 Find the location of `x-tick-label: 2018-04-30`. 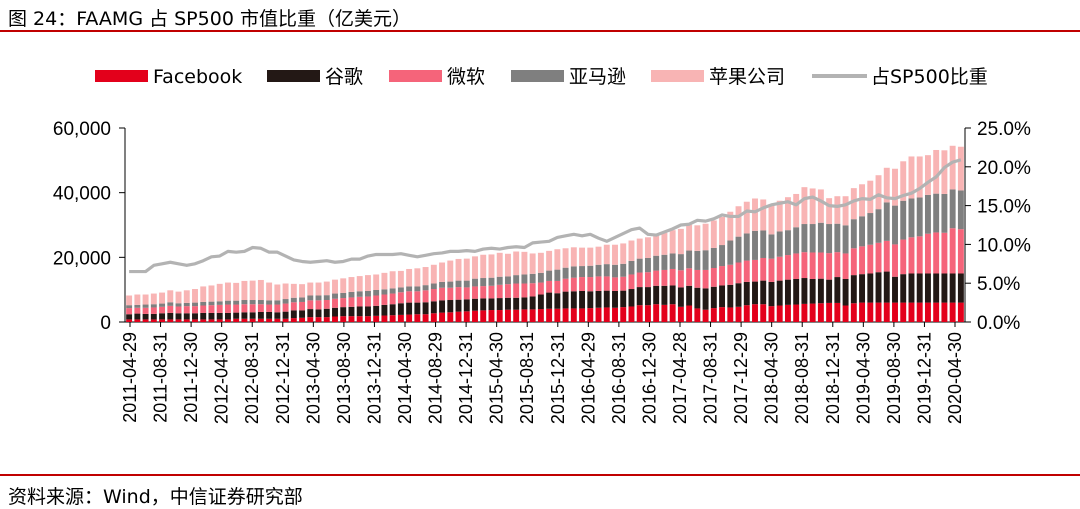

x-tick-label: 2018-04-30 is located at coordinates (772, 378).